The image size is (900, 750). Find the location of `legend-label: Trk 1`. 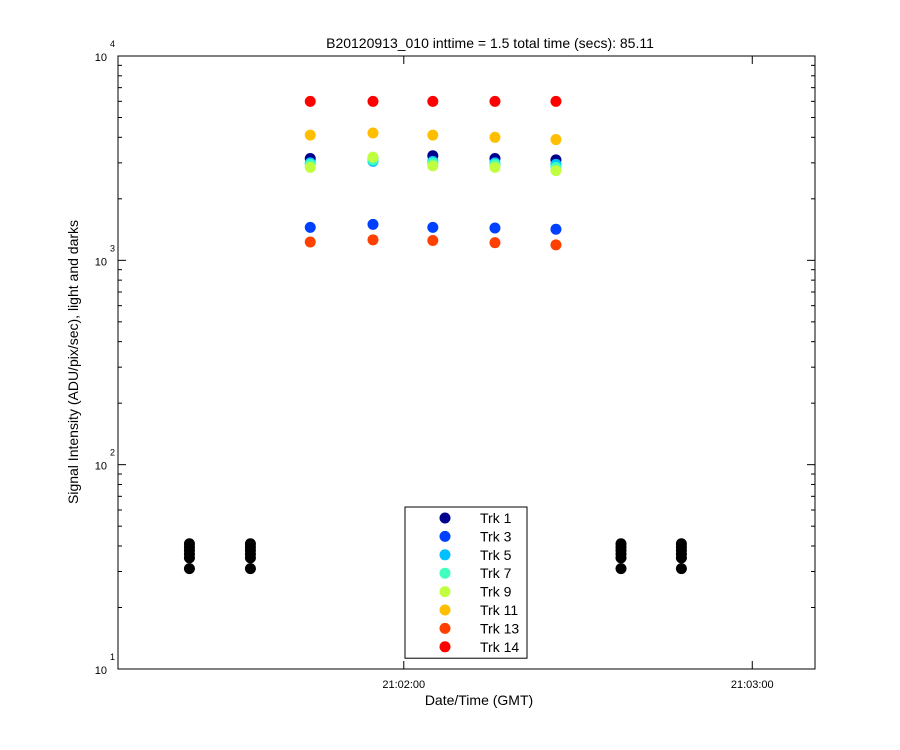

legend-label: Trk 1 is located at coordinates (496, 518).